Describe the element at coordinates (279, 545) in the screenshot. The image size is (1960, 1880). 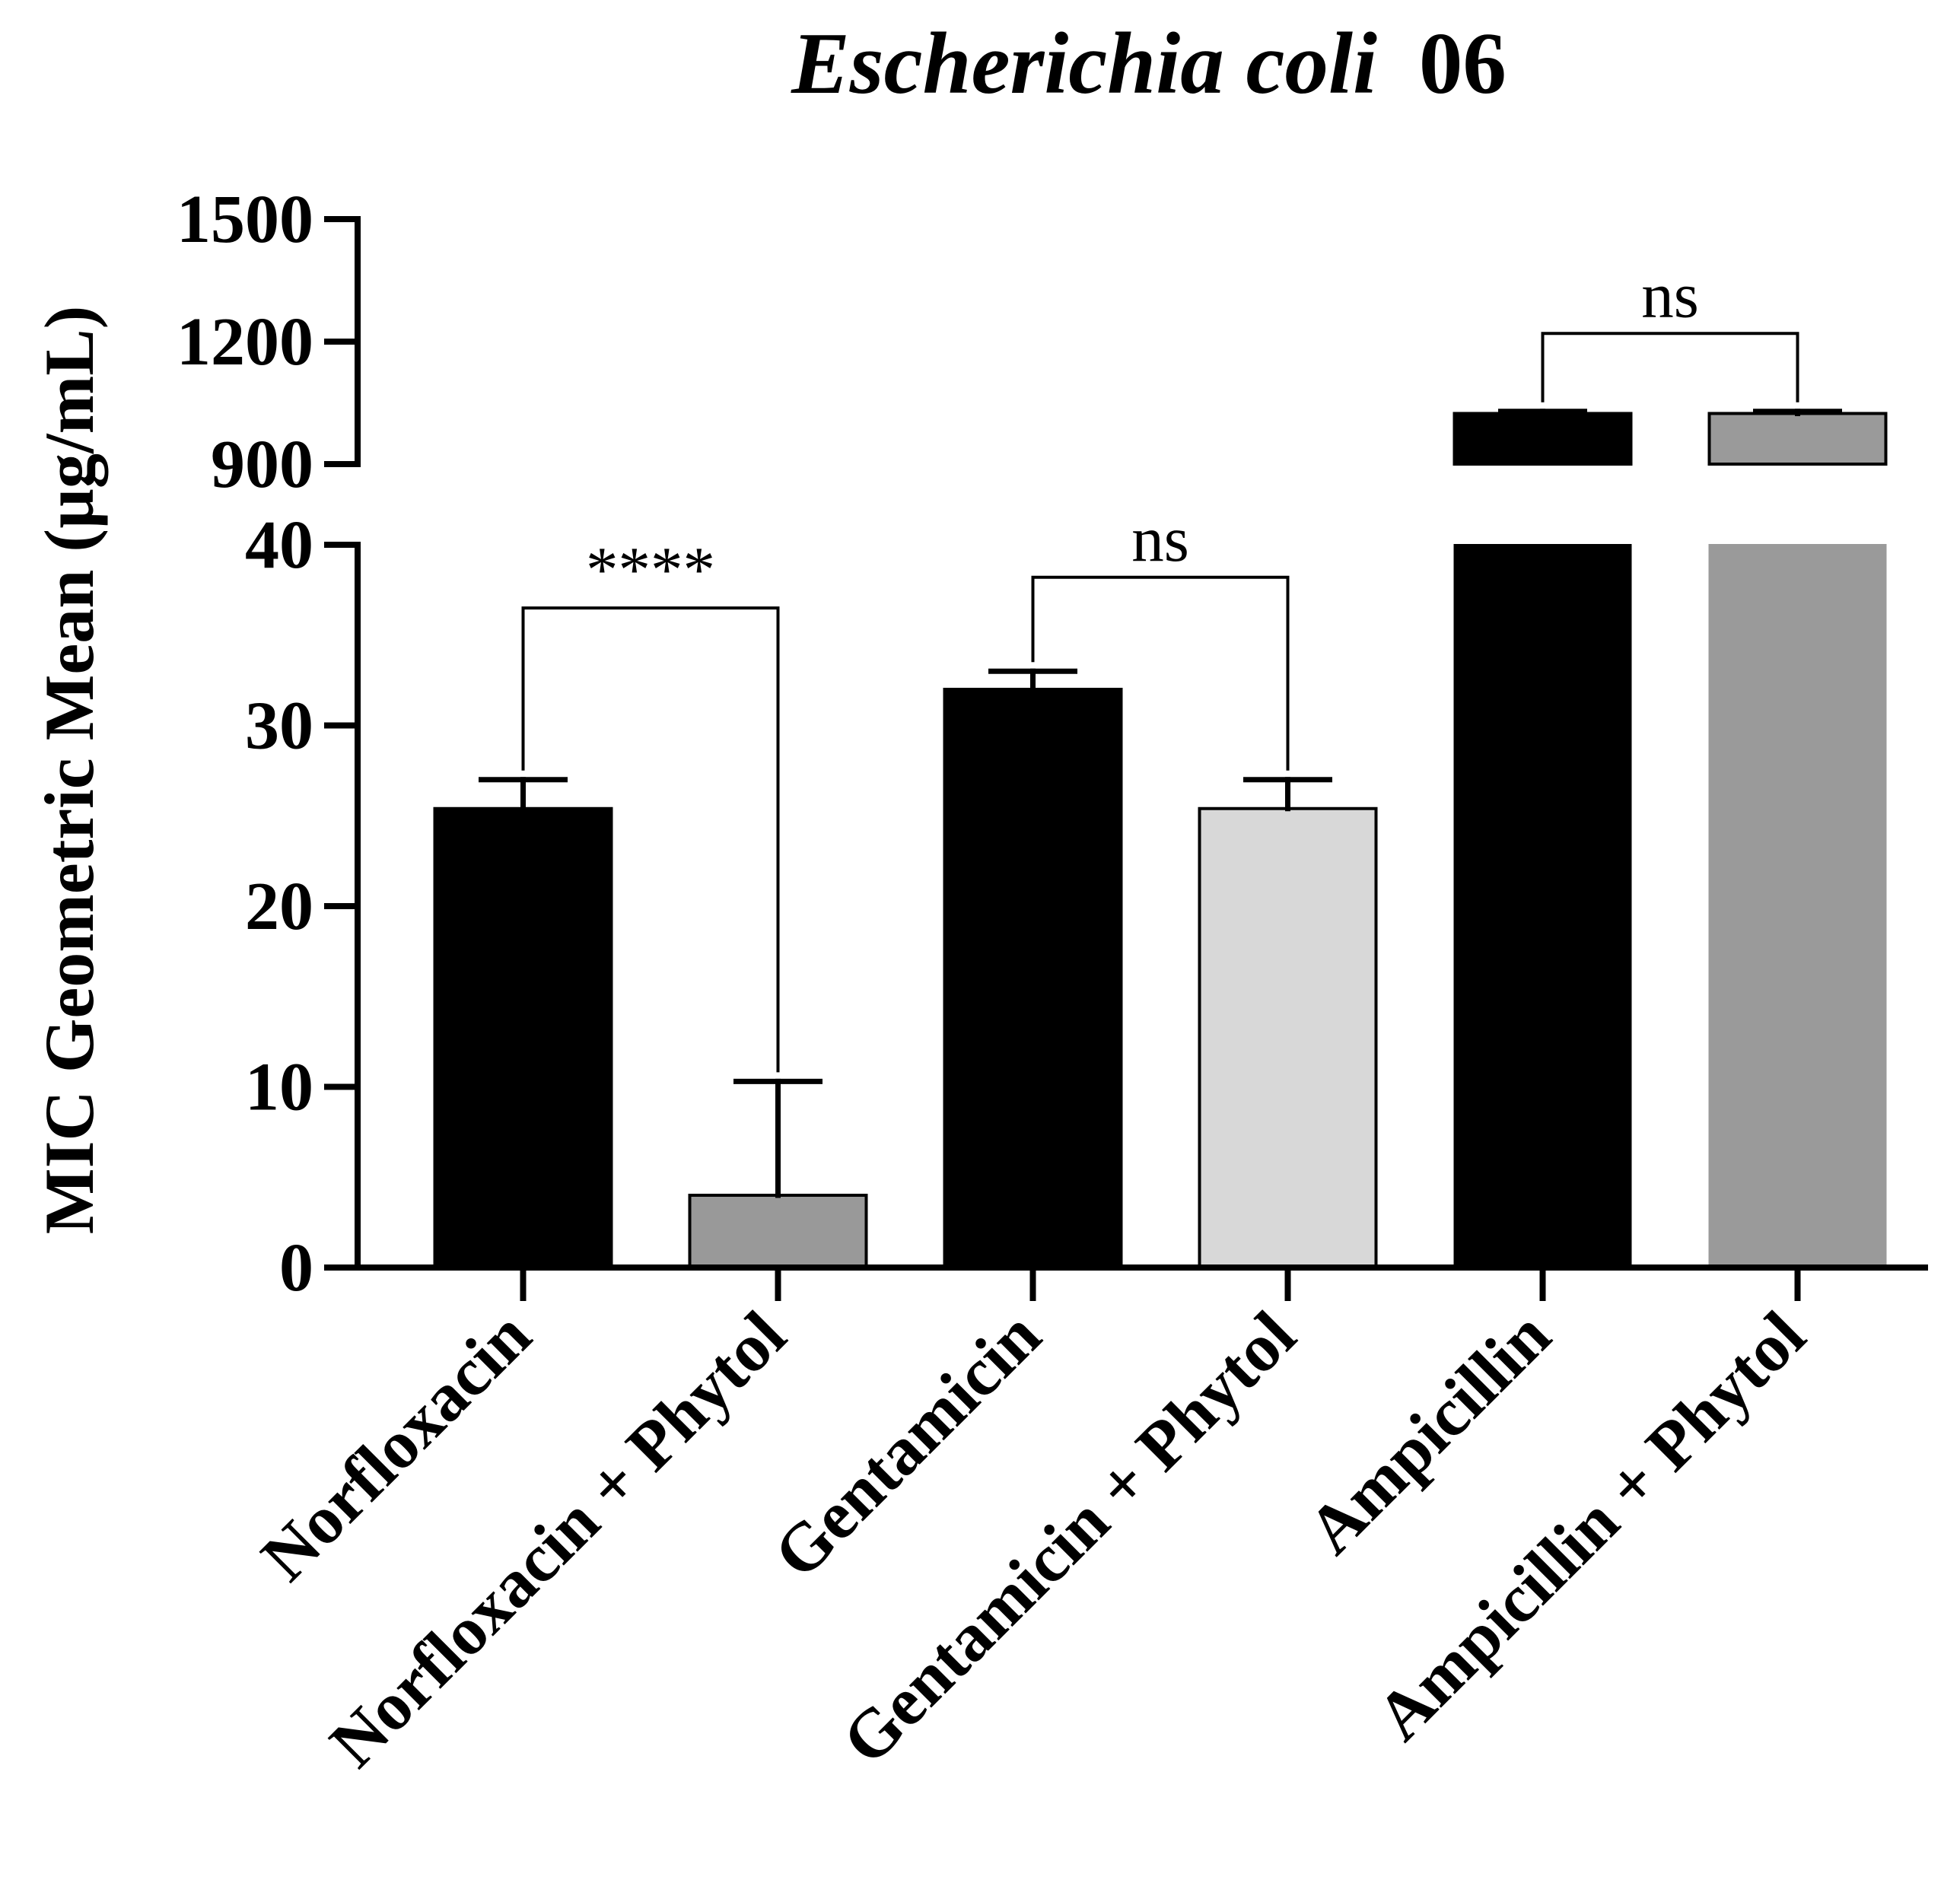
I see `y-tick-label-40: 40` at that location.